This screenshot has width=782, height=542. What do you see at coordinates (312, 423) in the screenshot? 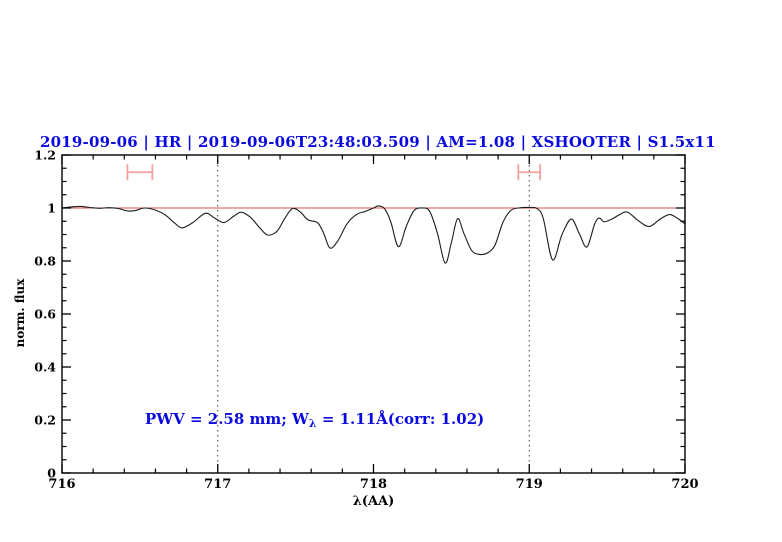
I see `lambda-subscript: λ` at bounding box center [312, 423].